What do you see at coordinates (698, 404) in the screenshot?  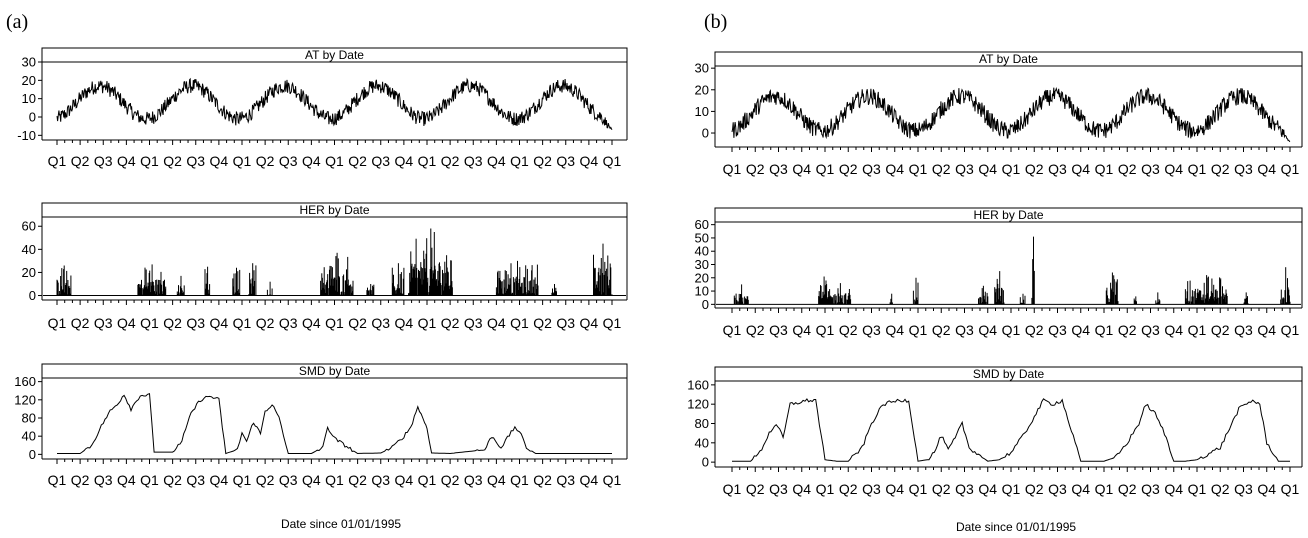 I see `y-tick-label: 120` at bounding box center [698, 404].